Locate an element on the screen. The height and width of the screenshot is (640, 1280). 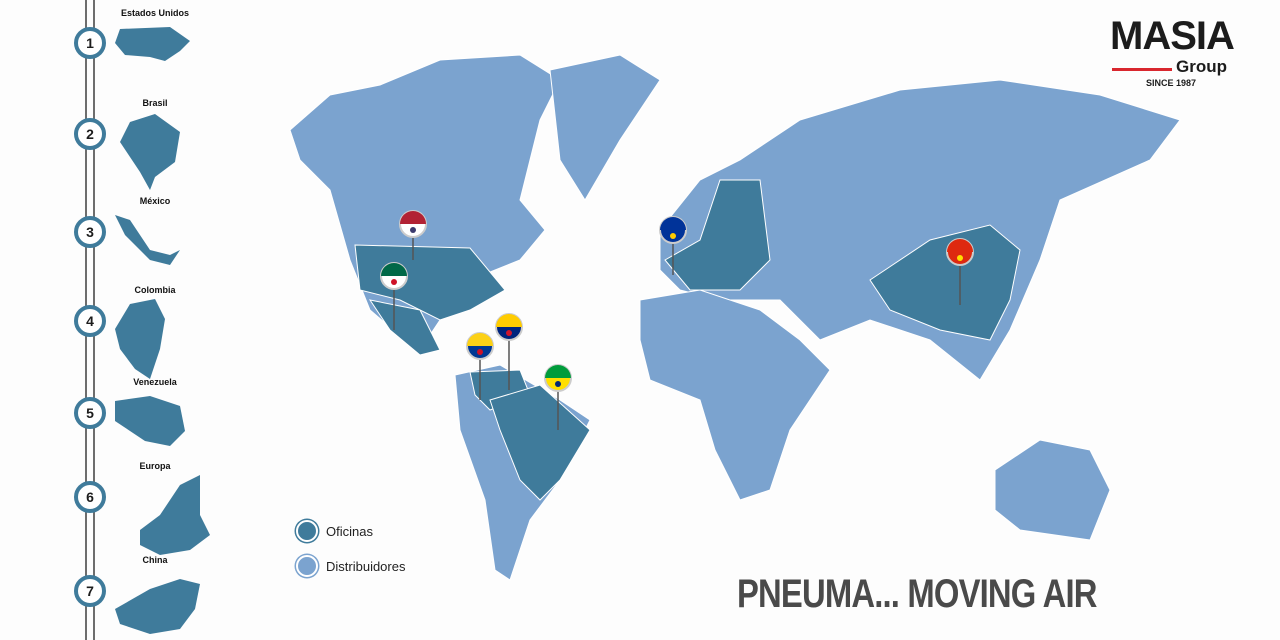
timeline-step-7: 7 is located at coordinates (90, 591).